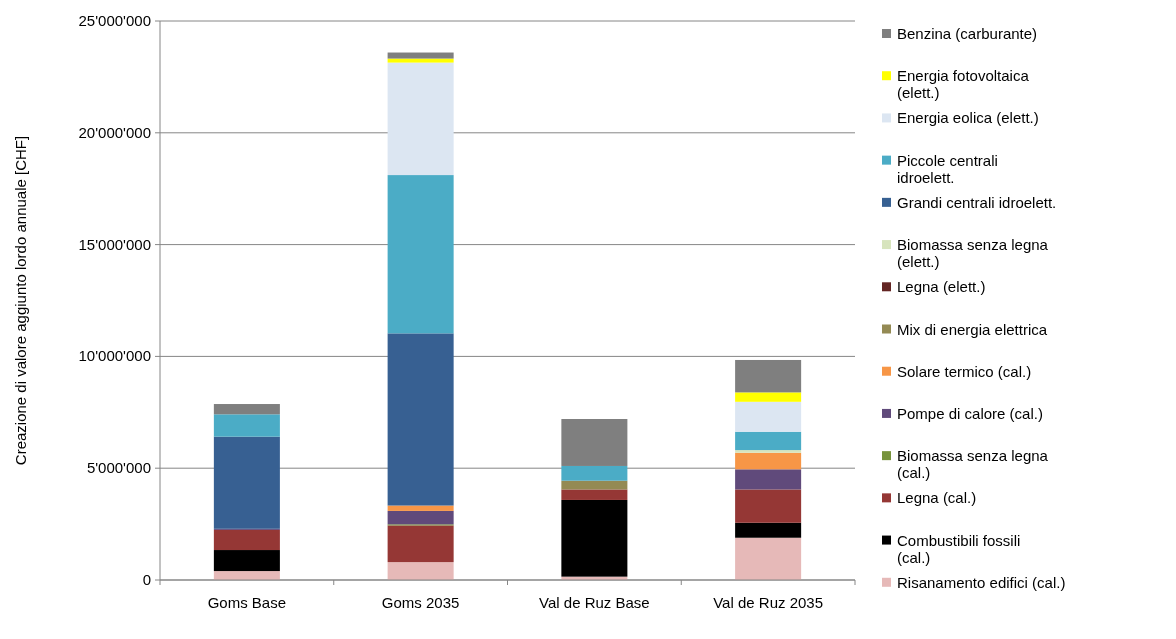  Describe the element at coordinates (977, 202) in the screenshot. I see `legend-label: Grandi centrali idroelett.` at that location.